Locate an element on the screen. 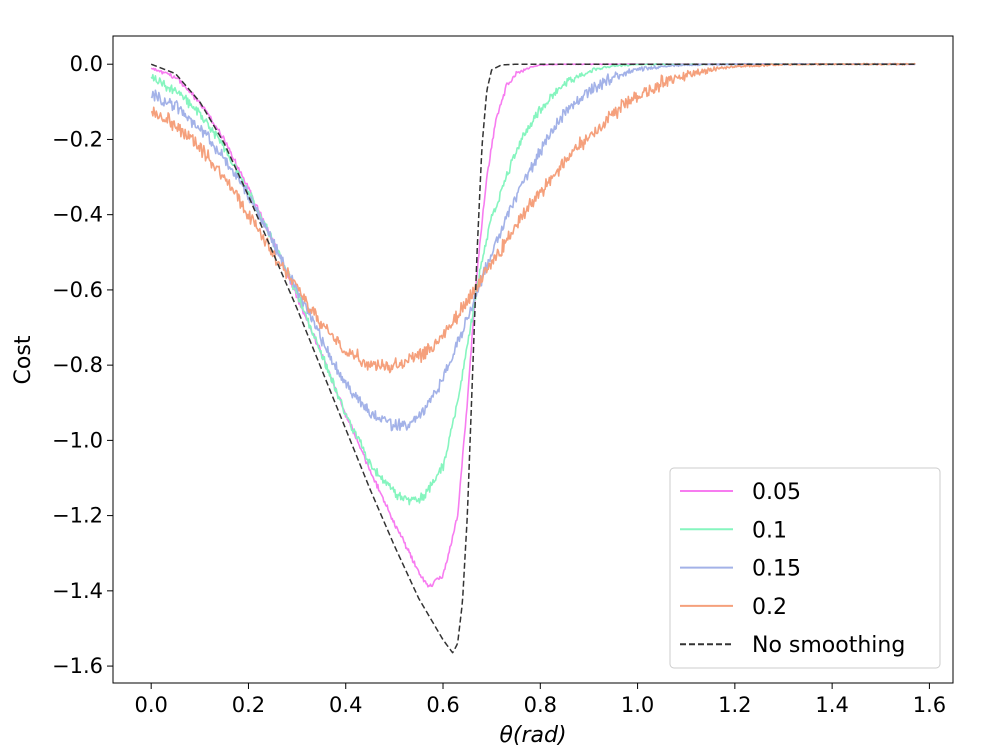 Image resolution: width=999 pixels, height=754 pixels. y-tick-label: −0.8 is located at coordinates (77, 365).